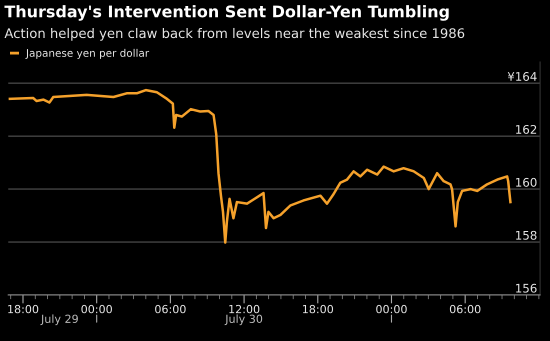  I want to click on chart-subtitle: Action helped yen claw back from levels near the weakest since 1986, so click(234, 34).